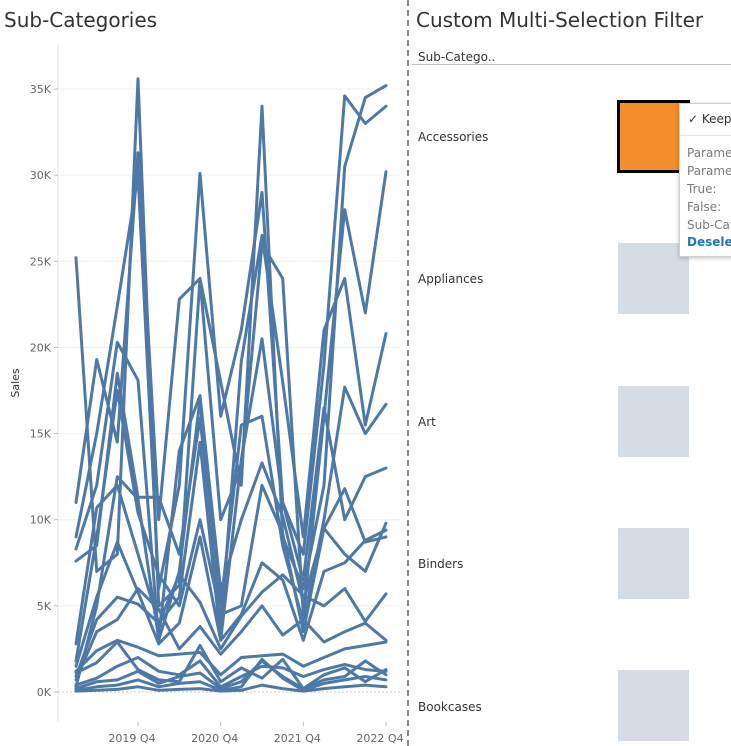  What do you see at coordinates (560, 20) in the screenshot?
I see `filter-title: Custom Multi-Selection Filter` at bounding box center [560, 20].